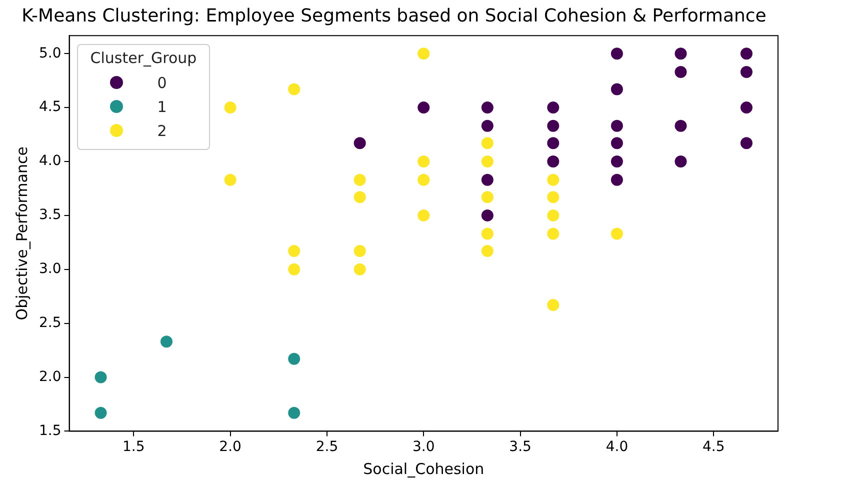  I want to click on legend-label: 1, so click(162, 107).